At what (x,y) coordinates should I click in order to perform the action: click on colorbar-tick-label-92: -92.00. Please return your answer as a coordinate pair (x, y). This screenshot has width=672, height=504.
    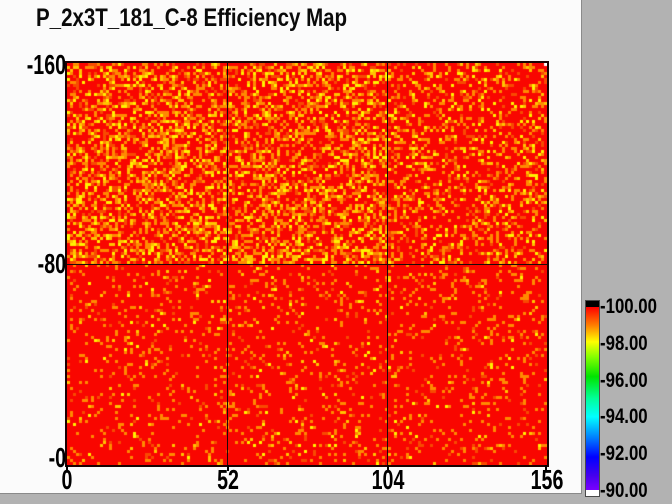
    Looking at the image, I should click on (624, 453).